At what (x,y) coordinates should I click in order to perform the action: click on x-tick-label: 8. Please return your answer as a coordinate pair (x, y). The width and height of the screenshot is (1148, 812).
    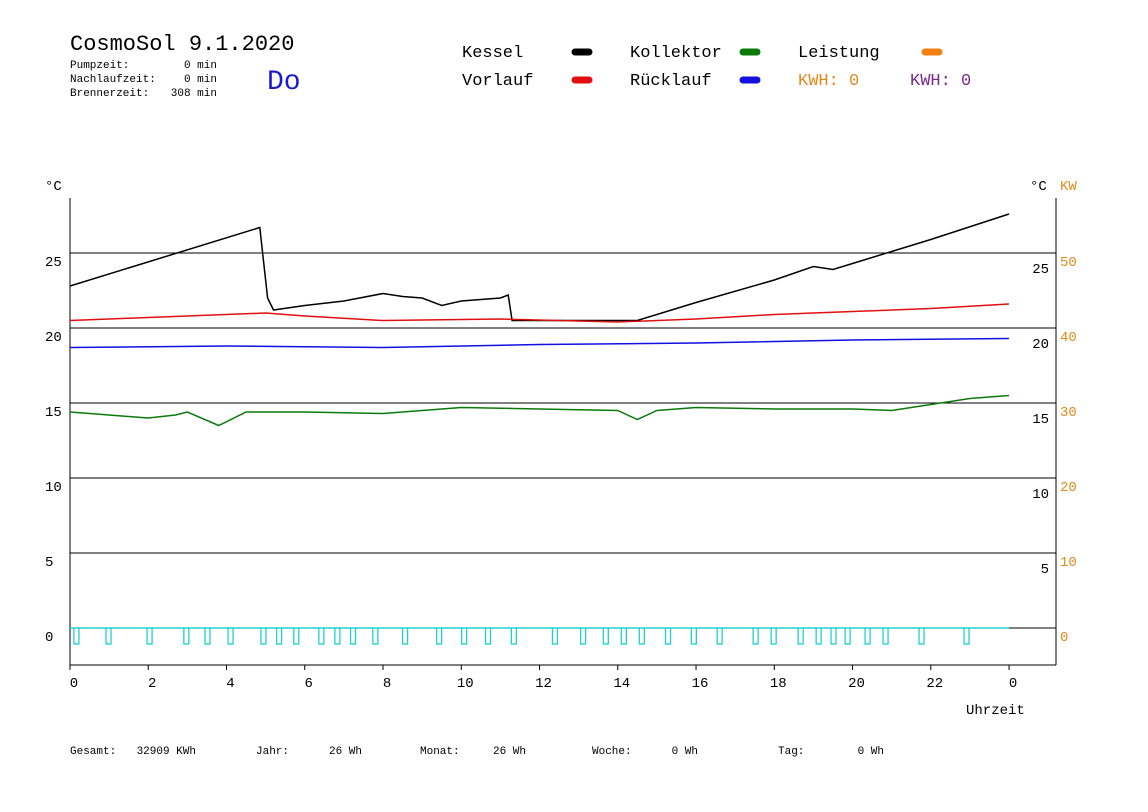
    Looking at the image, I should click on (387, 684).